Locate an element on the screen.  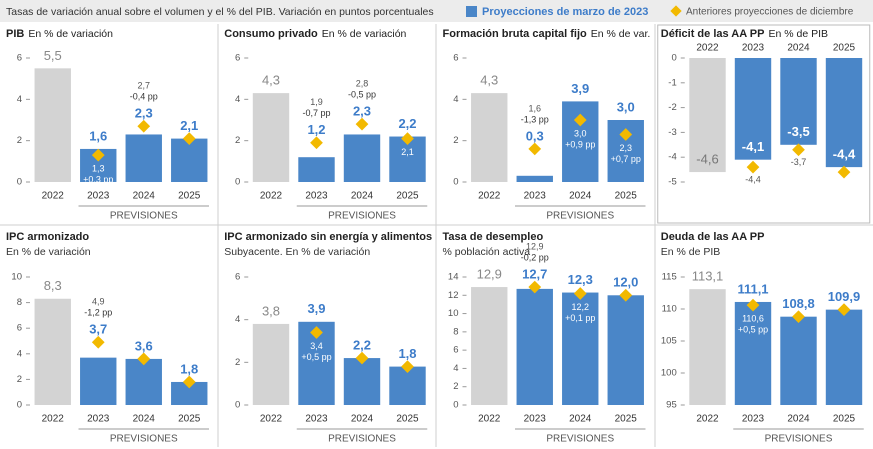
value-label: 0,3 is located at coordinates (535, 135).